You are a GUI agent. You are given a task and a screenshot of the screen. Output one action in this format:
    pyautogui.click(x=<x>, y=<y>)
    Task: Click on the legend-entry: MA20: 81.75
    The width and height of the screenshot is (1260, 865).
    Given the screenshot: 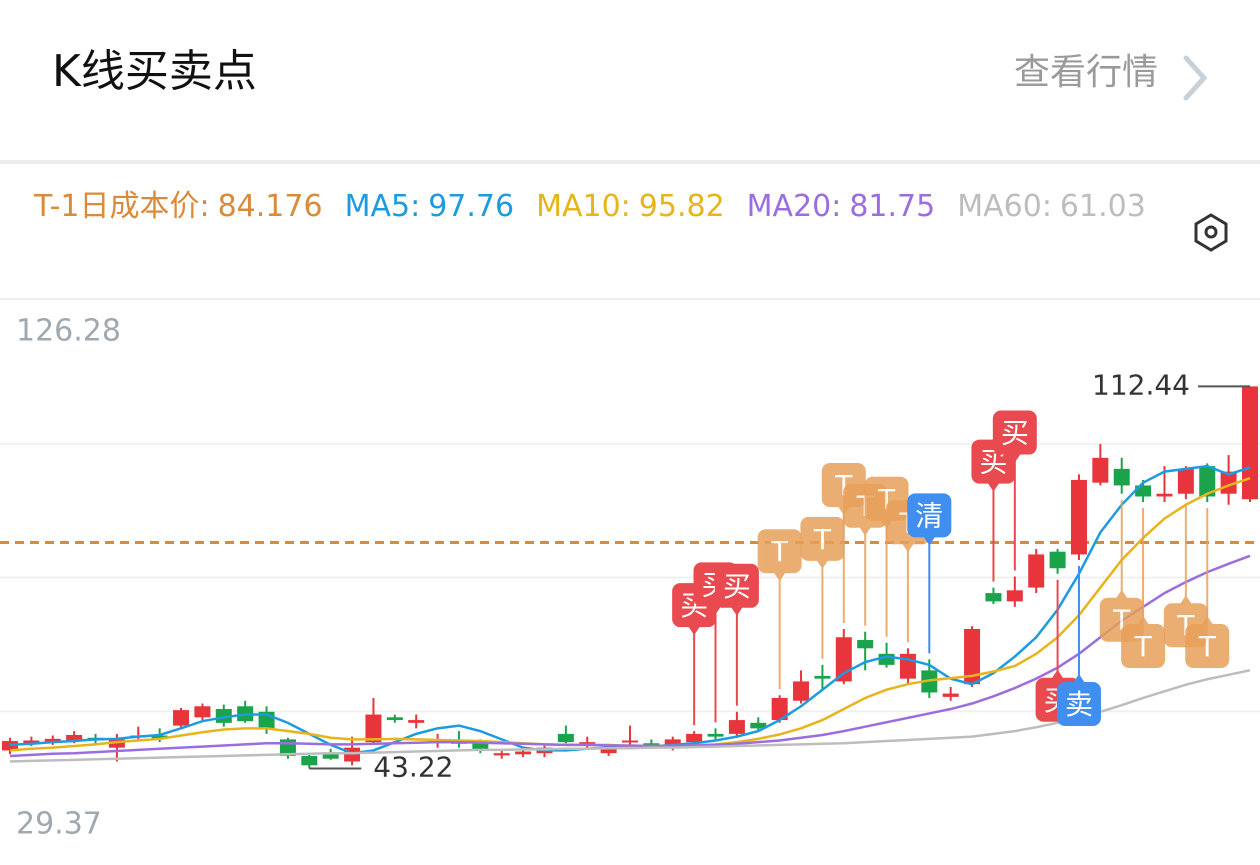 What is the action you would take?
    pyautogui.click(x=841, y=206)
    